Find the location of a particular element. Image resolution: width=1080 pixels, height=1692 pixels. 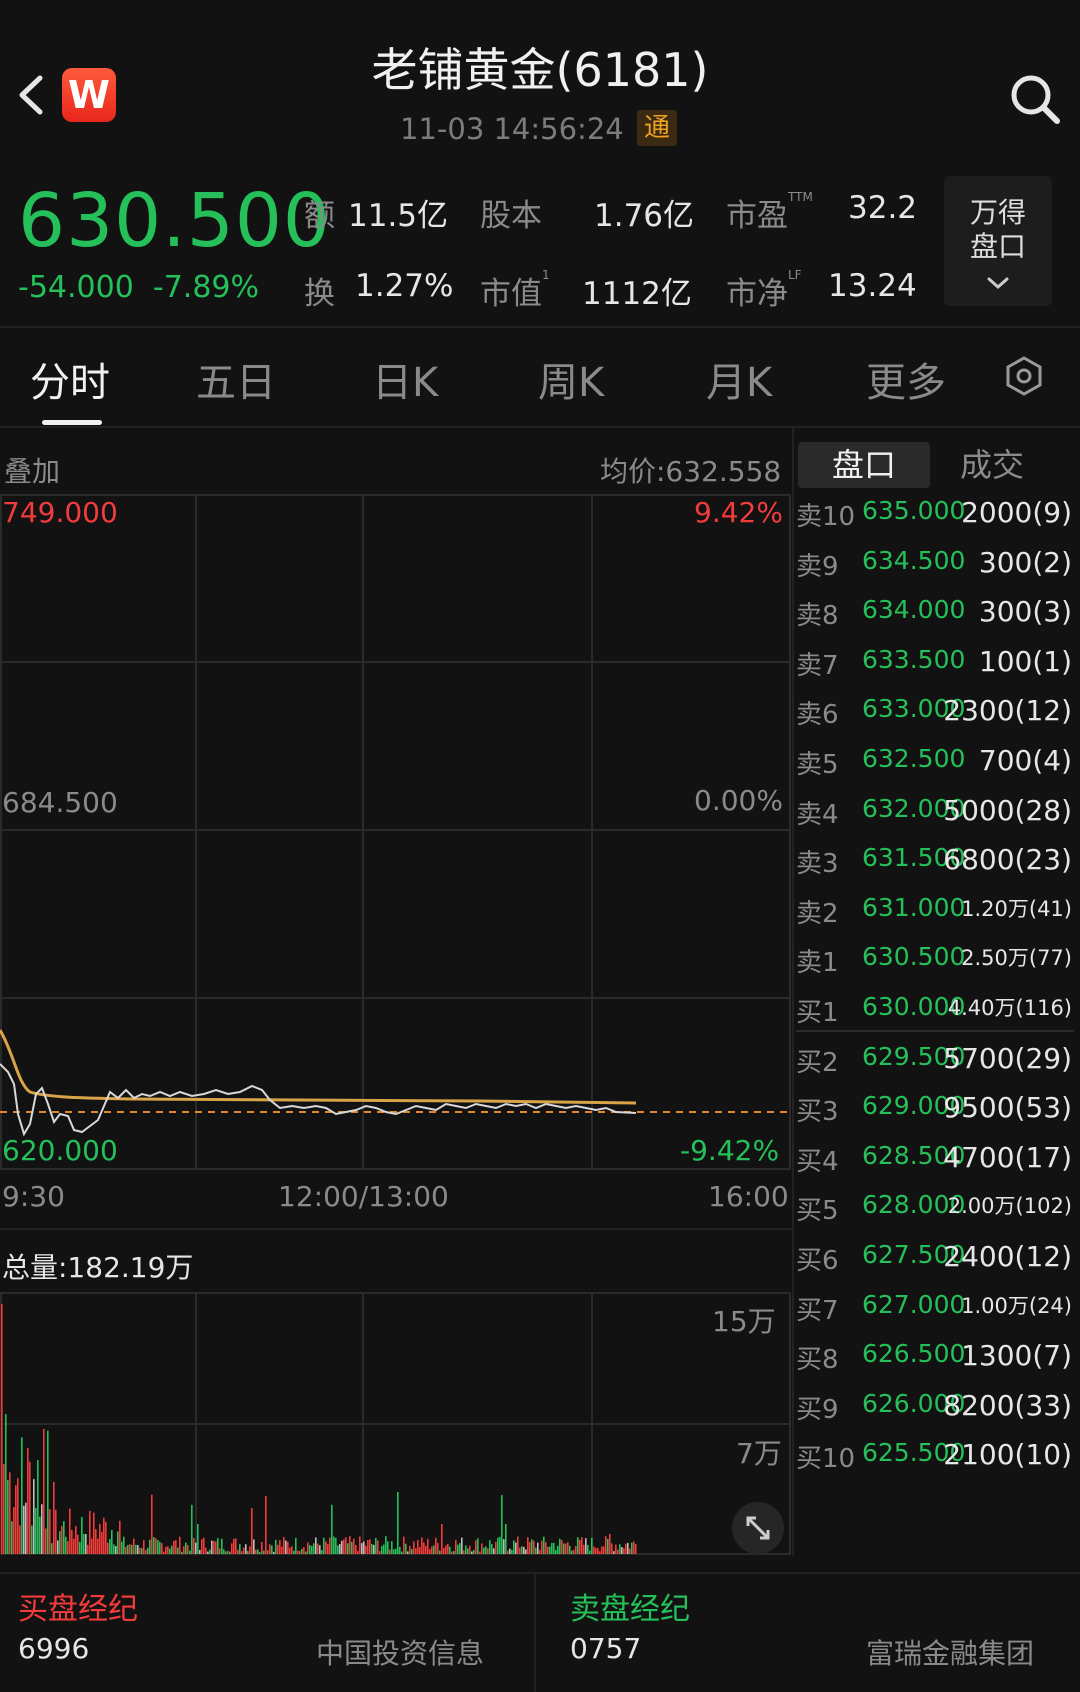

ask-row: 卖6 633.000 2300(12) is located at coordinates (935, 719).